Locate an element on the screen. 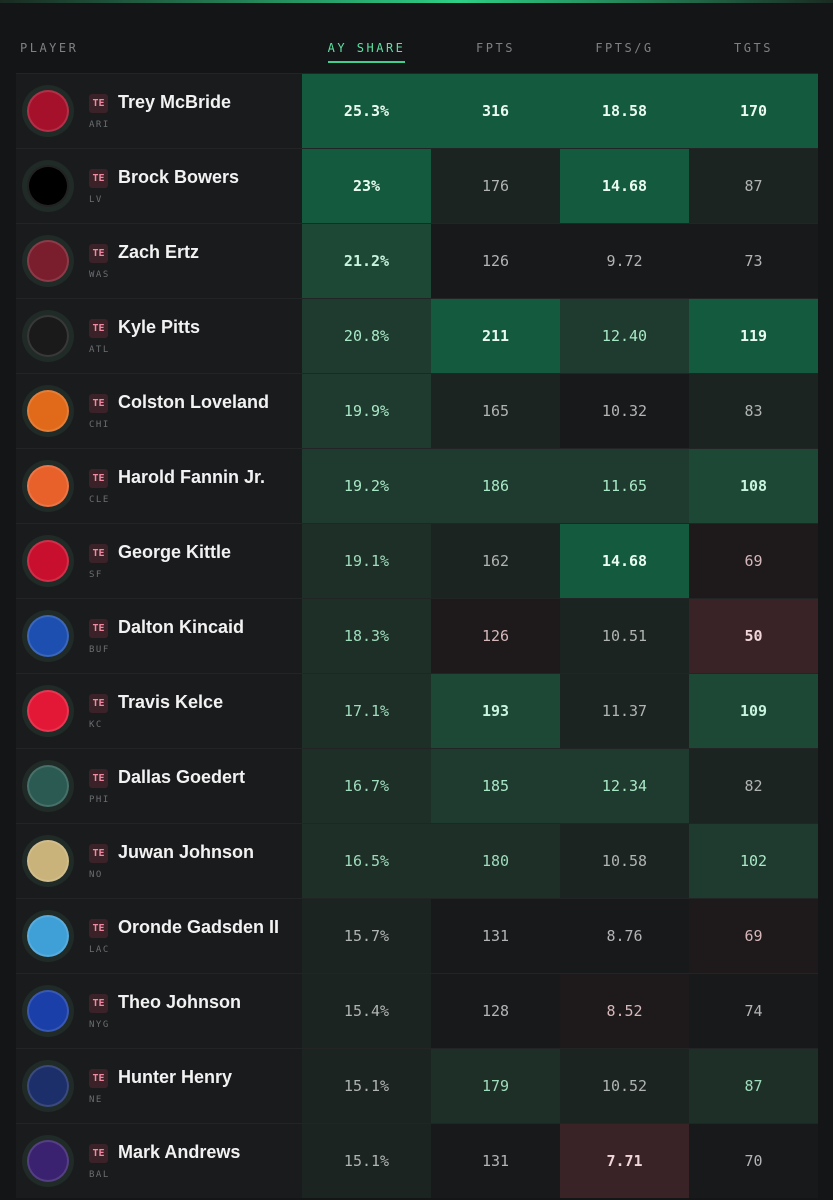  fpts-per-game-cell: 12.34 is located at coordinates (624, 786).